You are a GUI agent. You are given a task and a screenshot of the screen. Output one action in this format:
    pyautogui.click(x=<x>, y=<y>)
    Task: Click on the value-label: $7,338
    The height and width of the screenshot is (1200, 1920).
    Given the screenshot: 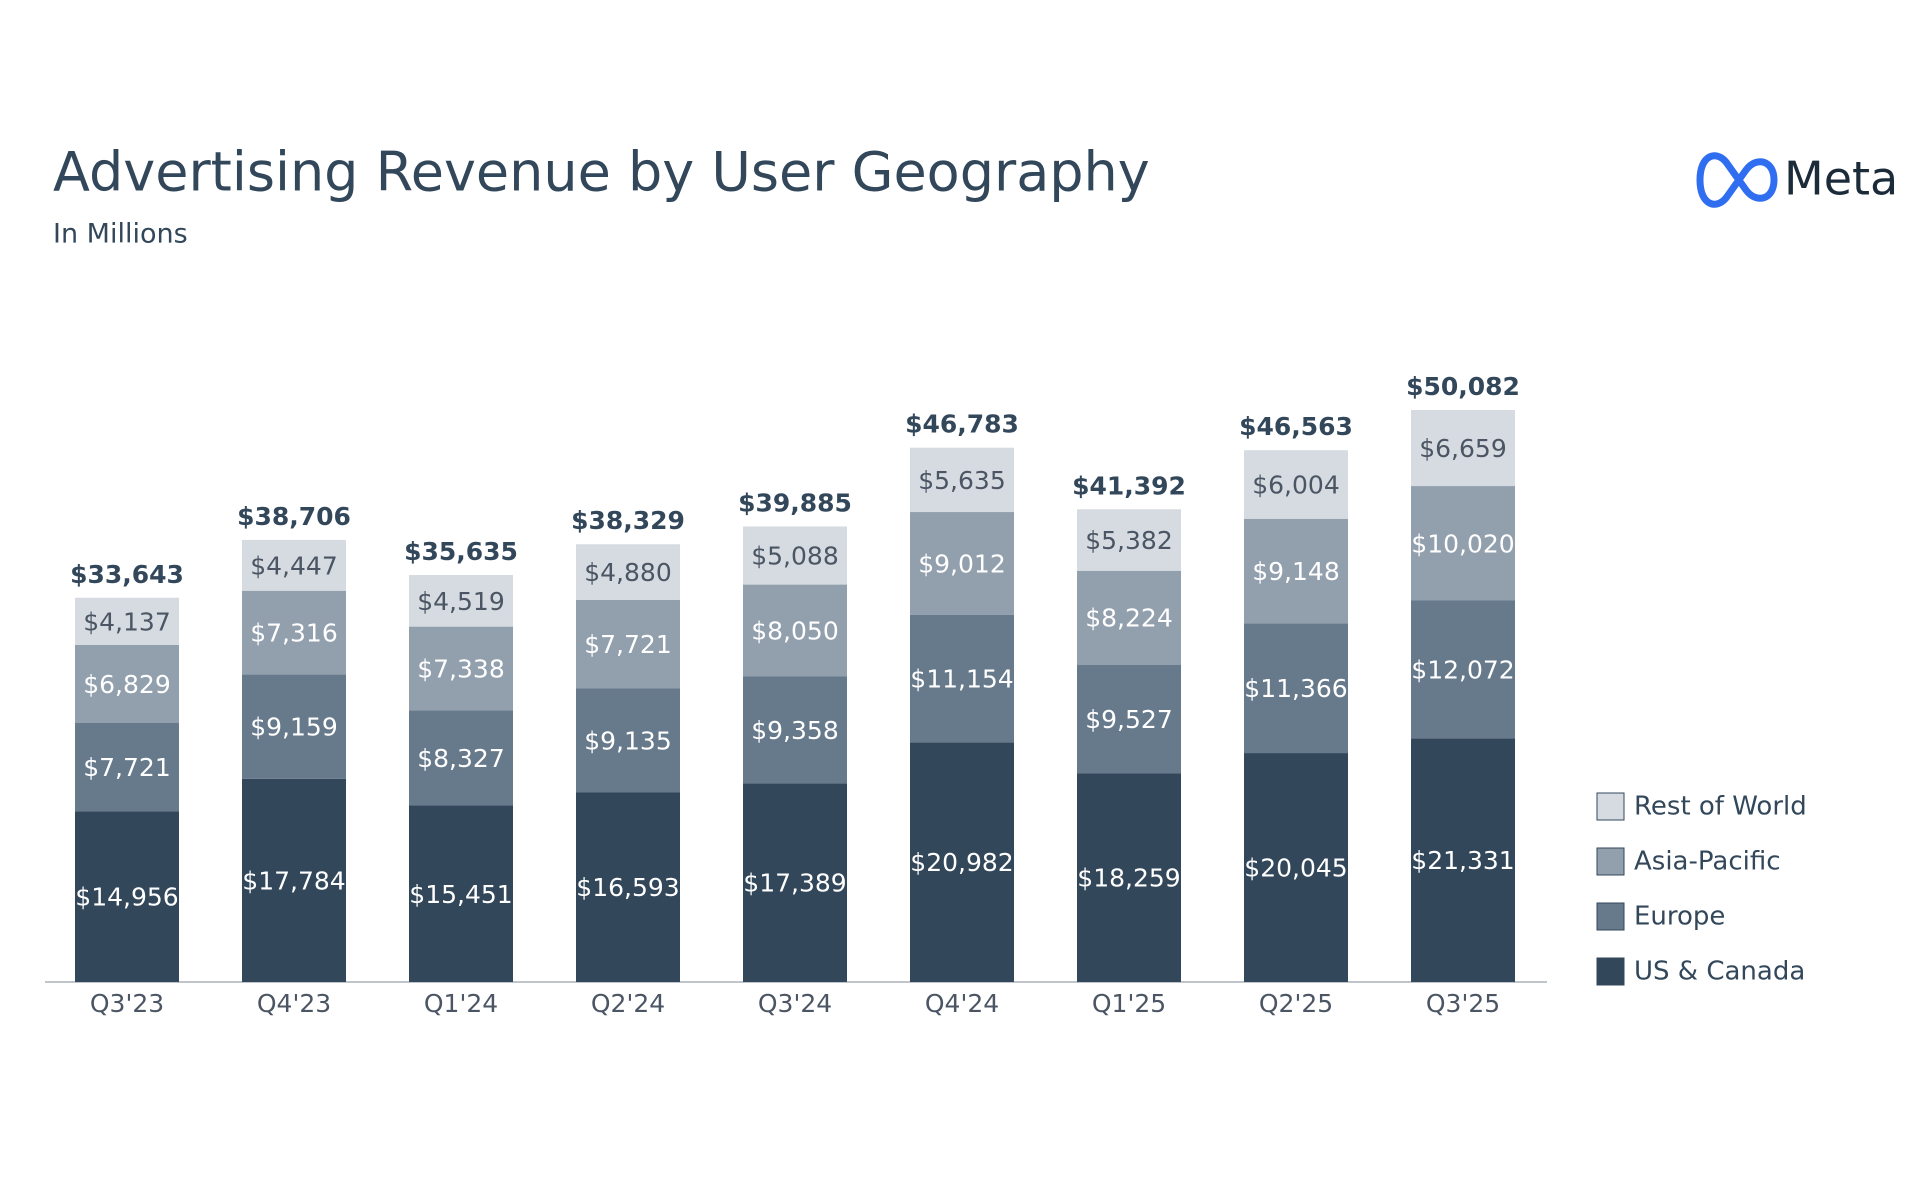 What is the action you would take?
    pyautogui.click(x=460, y=669)
    